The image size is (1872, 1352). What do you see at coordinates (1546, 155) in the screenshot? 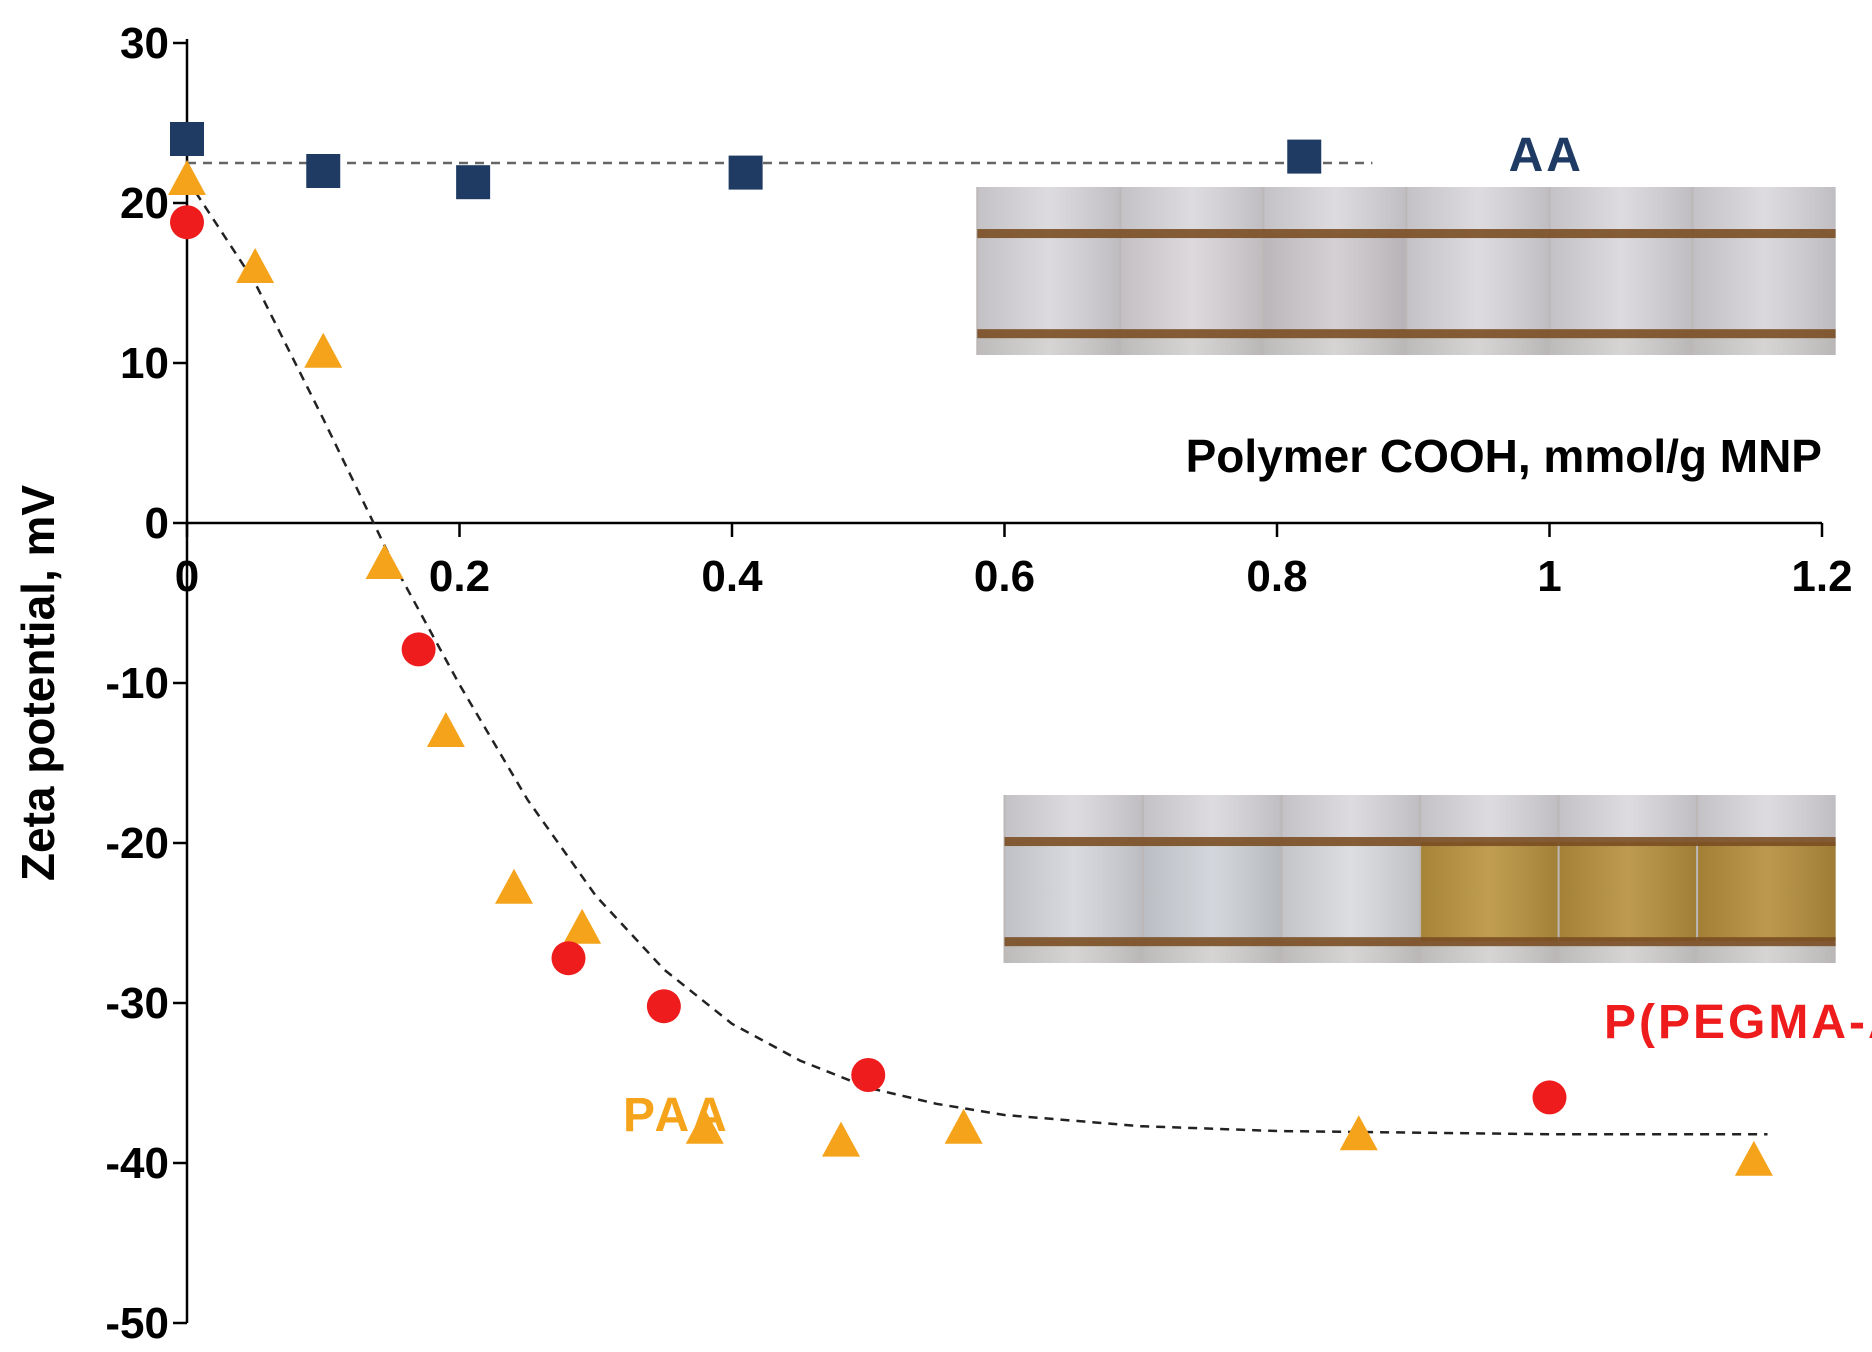
I see `series-label-aa: AA` at bounding box center [1546, 155].